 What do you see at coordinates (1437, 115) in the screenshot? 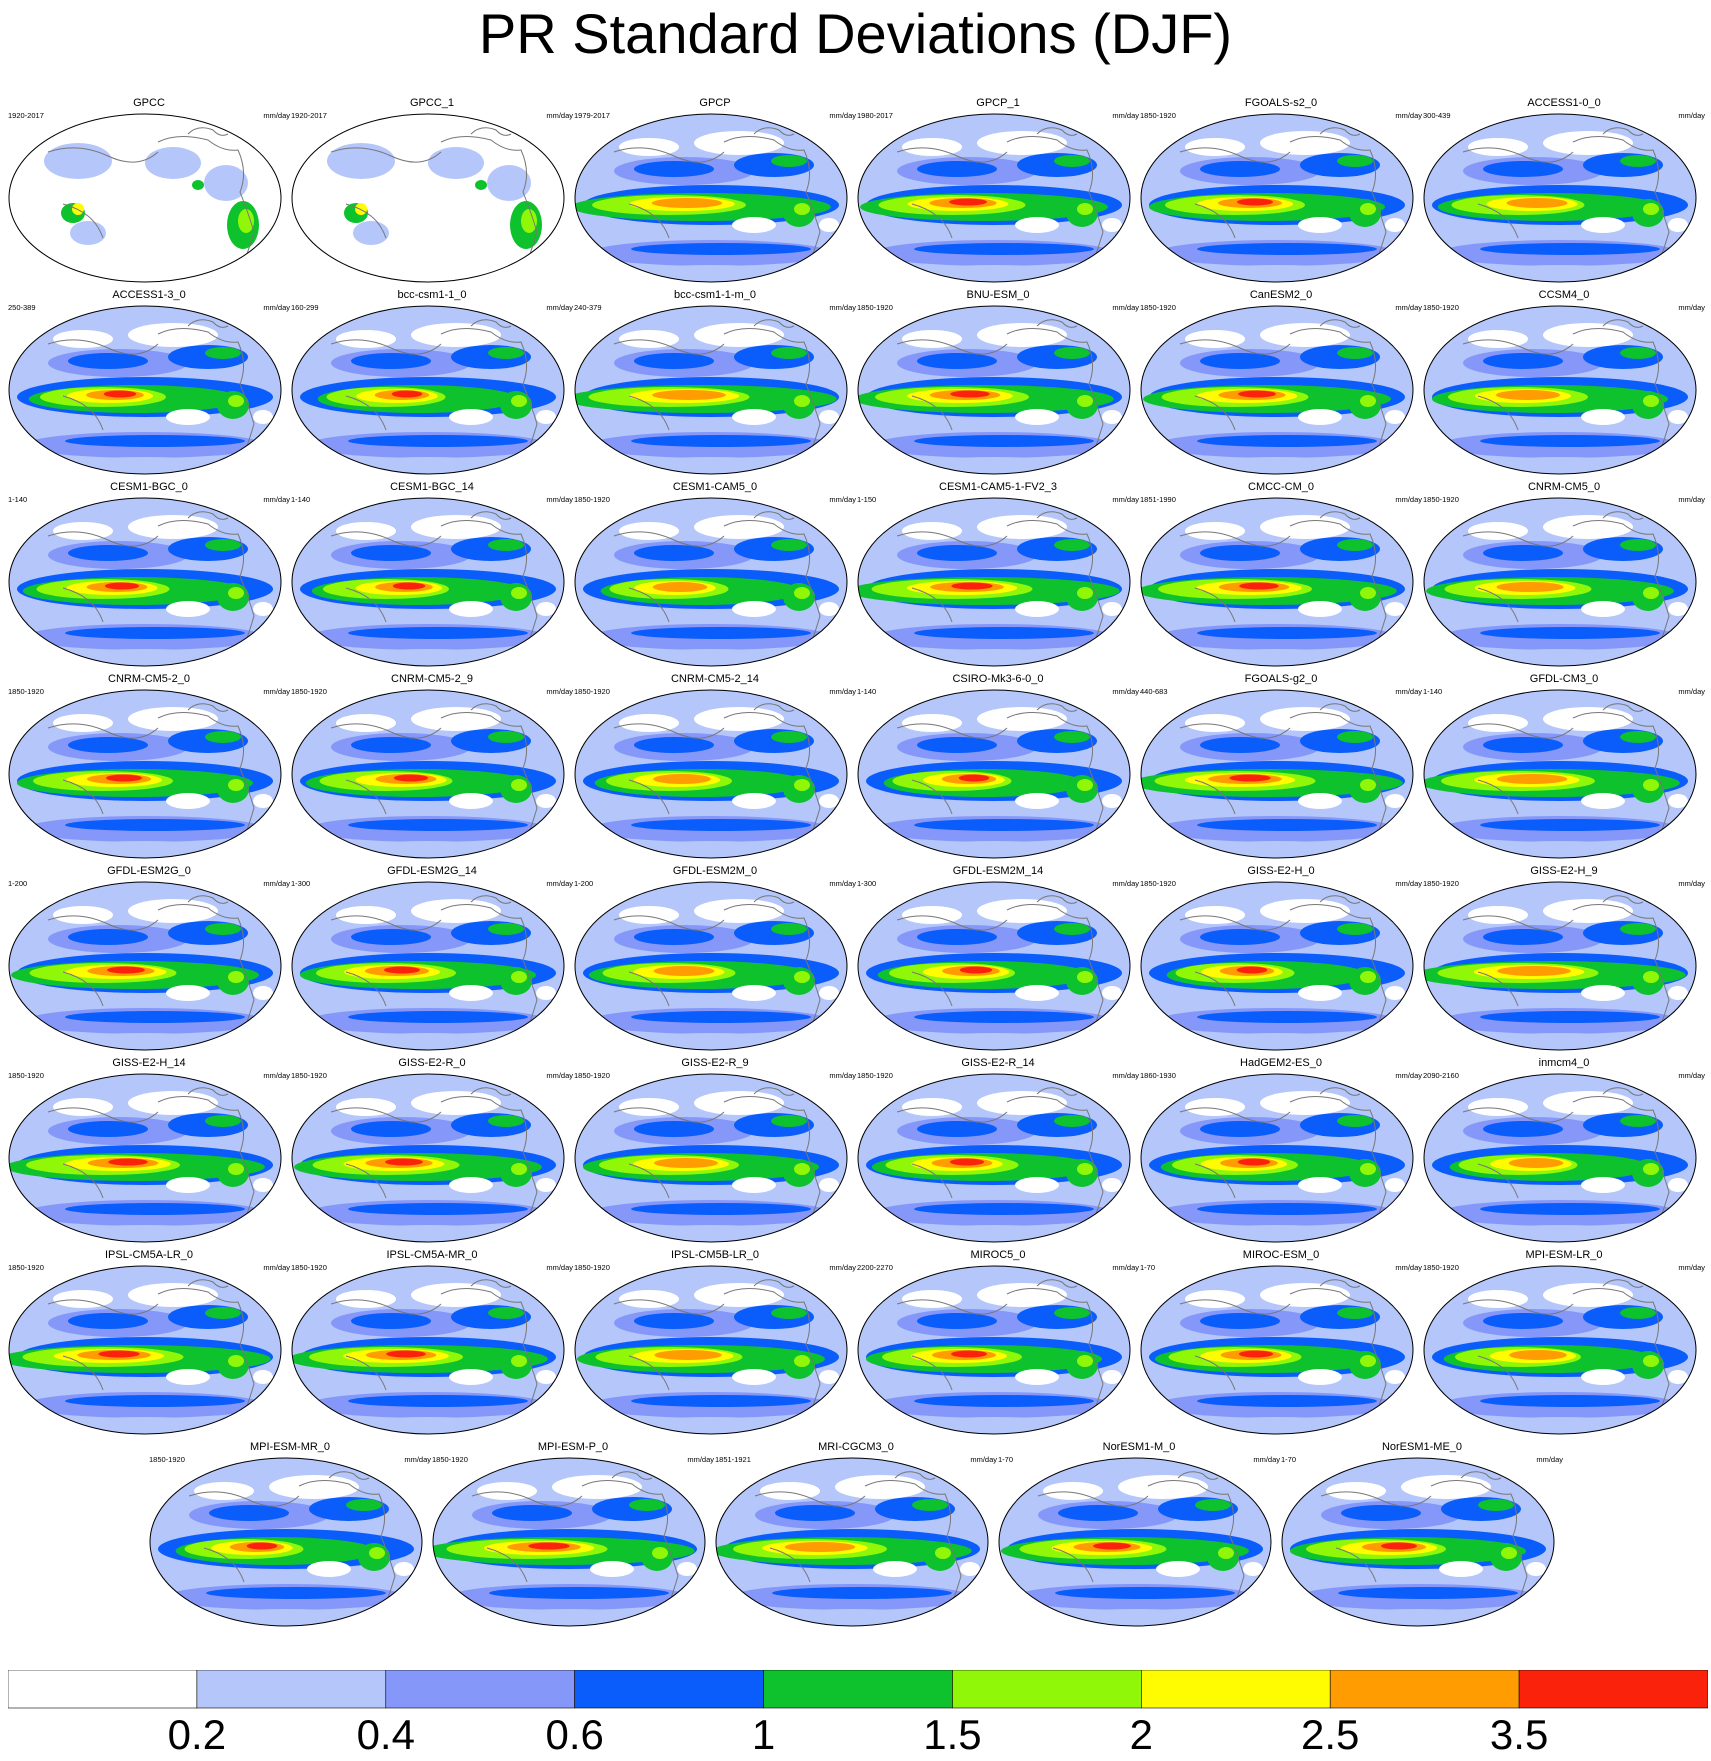
I see `panel-years: 300-439` at bounding box center [1437, 115].